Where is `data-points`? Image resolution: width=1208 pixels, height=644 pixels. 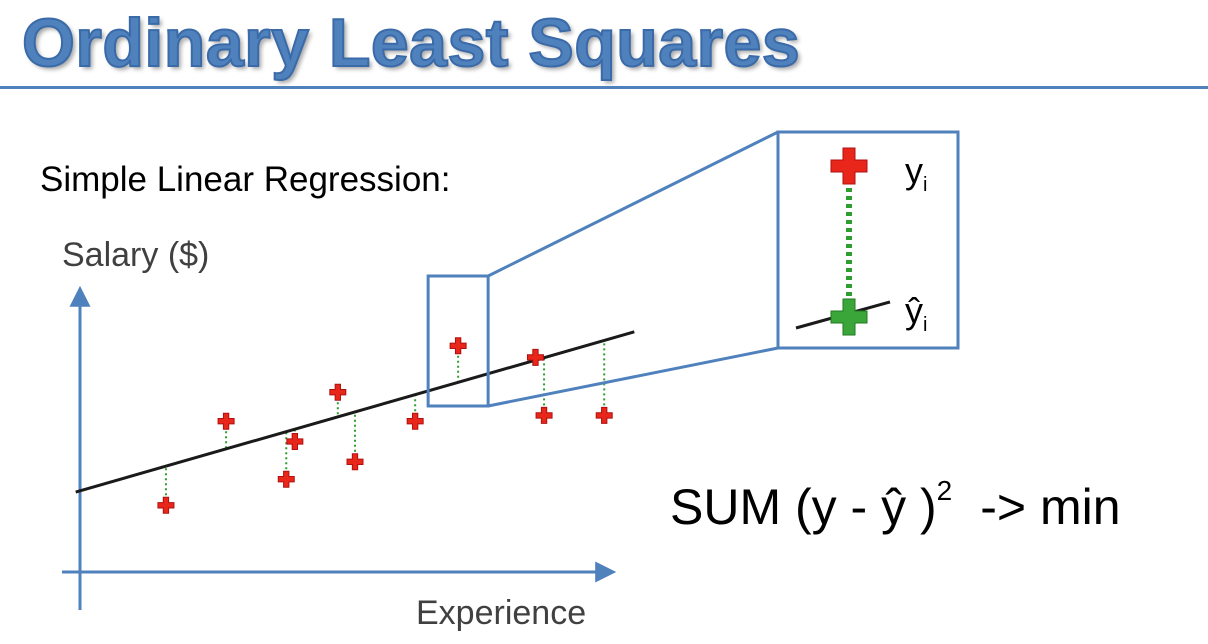
data-points is located at coordinates (385, 425).